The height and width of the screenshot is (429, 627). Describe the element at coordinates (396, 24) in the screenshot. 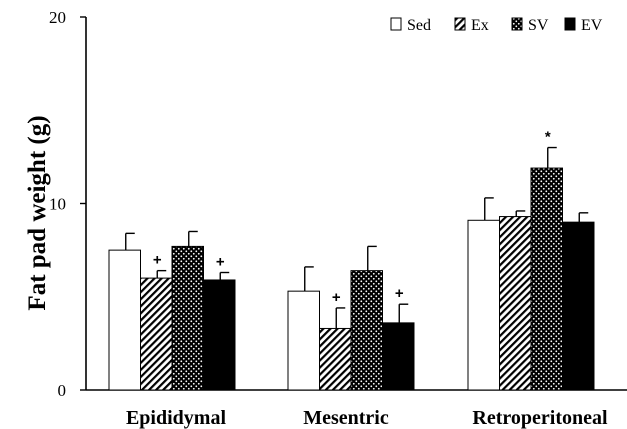

I see `legend-swatch-sed` at that location.